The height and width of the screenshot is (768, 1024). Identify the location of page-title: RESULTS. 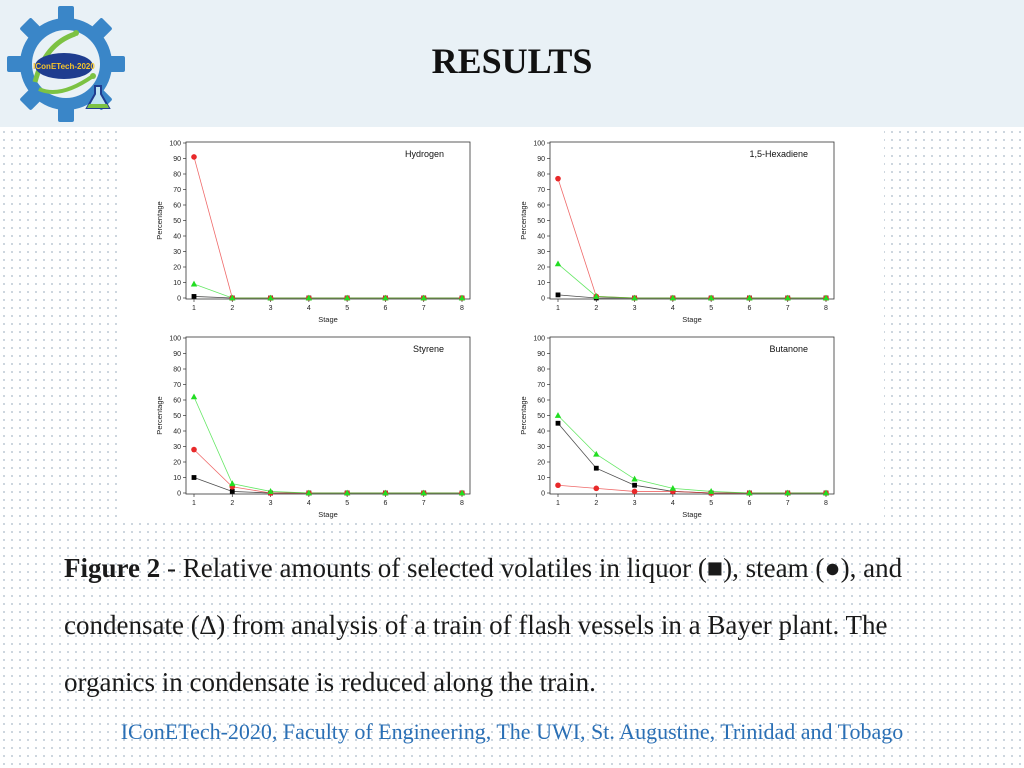
(512, 61).